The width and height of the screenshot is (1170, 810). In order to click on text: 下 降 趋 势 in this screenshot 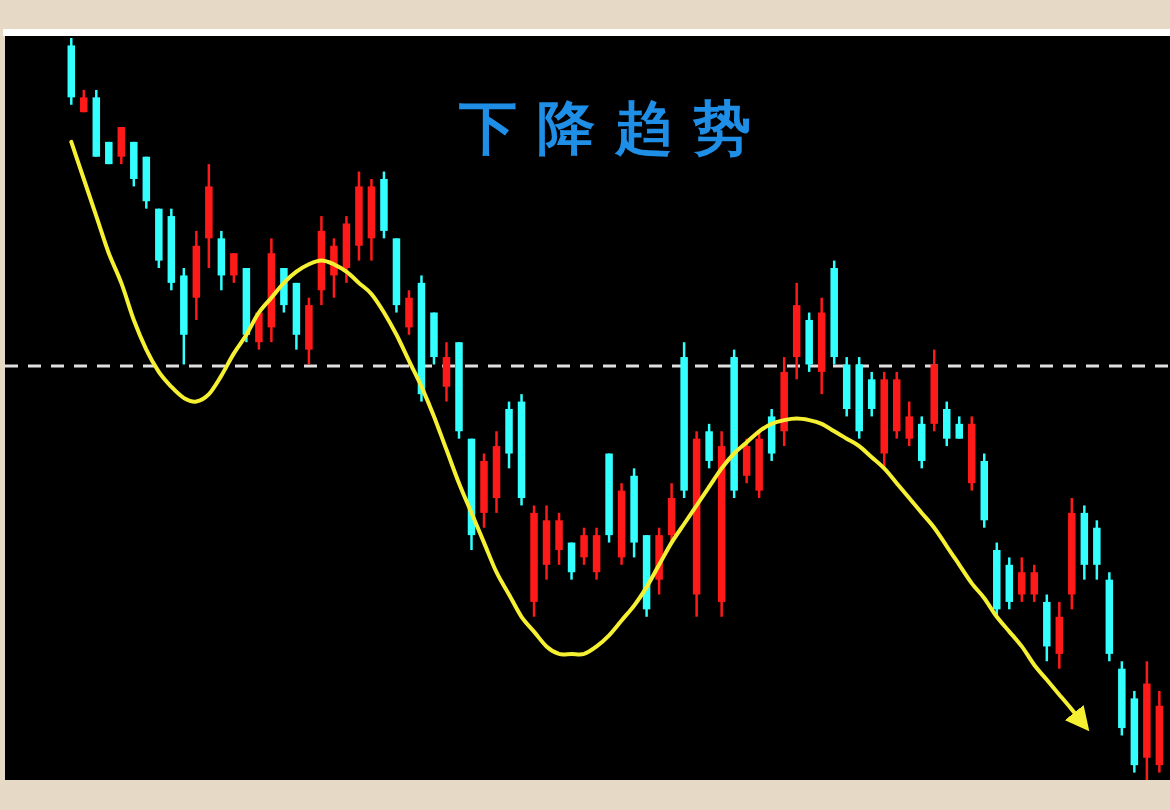, I will do `click(604, 128)`.